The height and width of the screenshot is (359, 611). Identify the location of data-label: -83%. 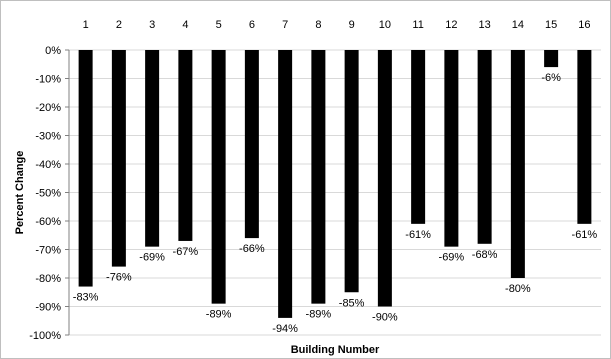
(86, 298).